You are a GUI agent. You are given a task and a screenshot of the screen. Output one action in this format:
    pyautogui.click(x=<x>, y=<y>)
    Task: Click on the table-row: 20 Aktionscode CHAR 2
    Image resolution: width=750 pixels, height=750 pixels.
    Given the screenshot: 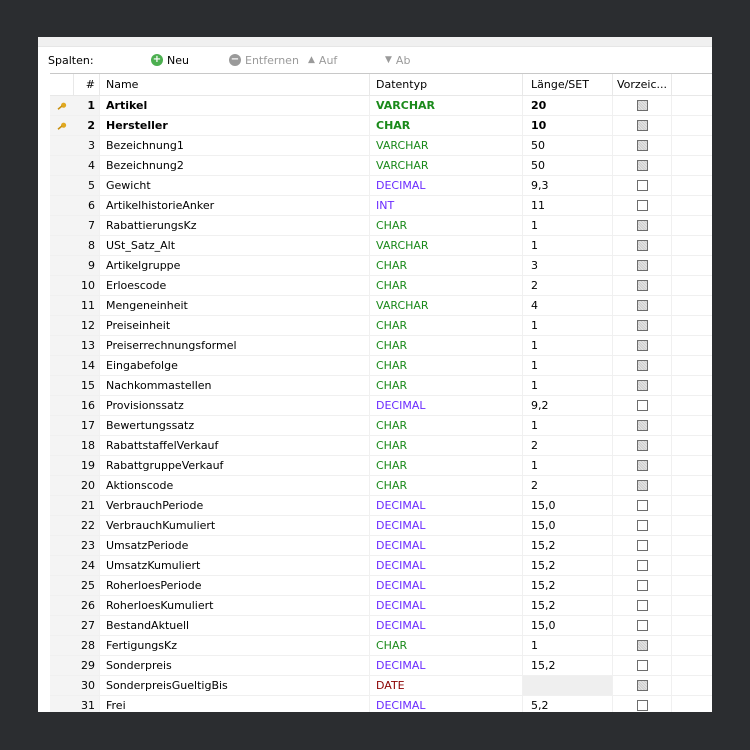 What is the action you would take?
    pyautogui.click(x=381, y=486)
    